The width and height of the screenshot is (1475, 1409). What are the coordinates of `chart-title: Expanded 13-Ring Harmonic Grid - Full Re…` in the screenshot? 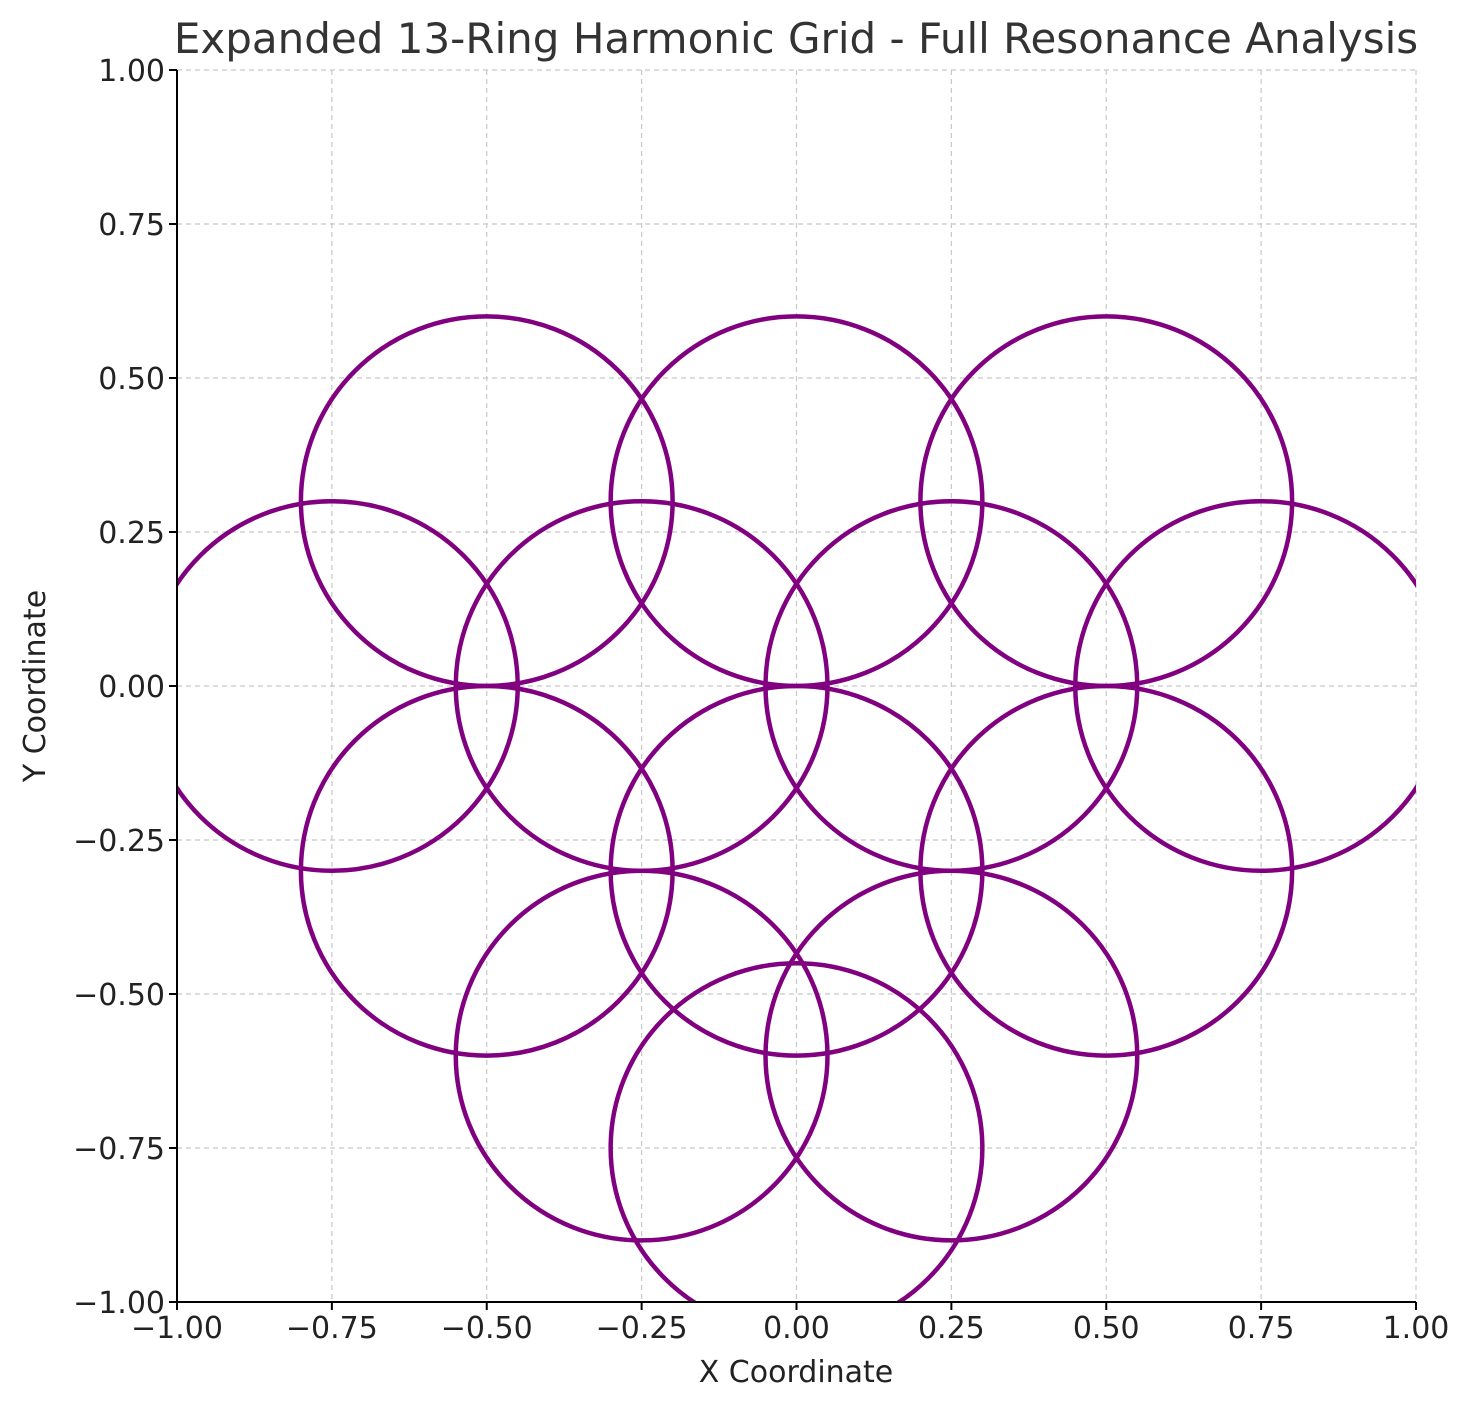 It's located at (796, 38).